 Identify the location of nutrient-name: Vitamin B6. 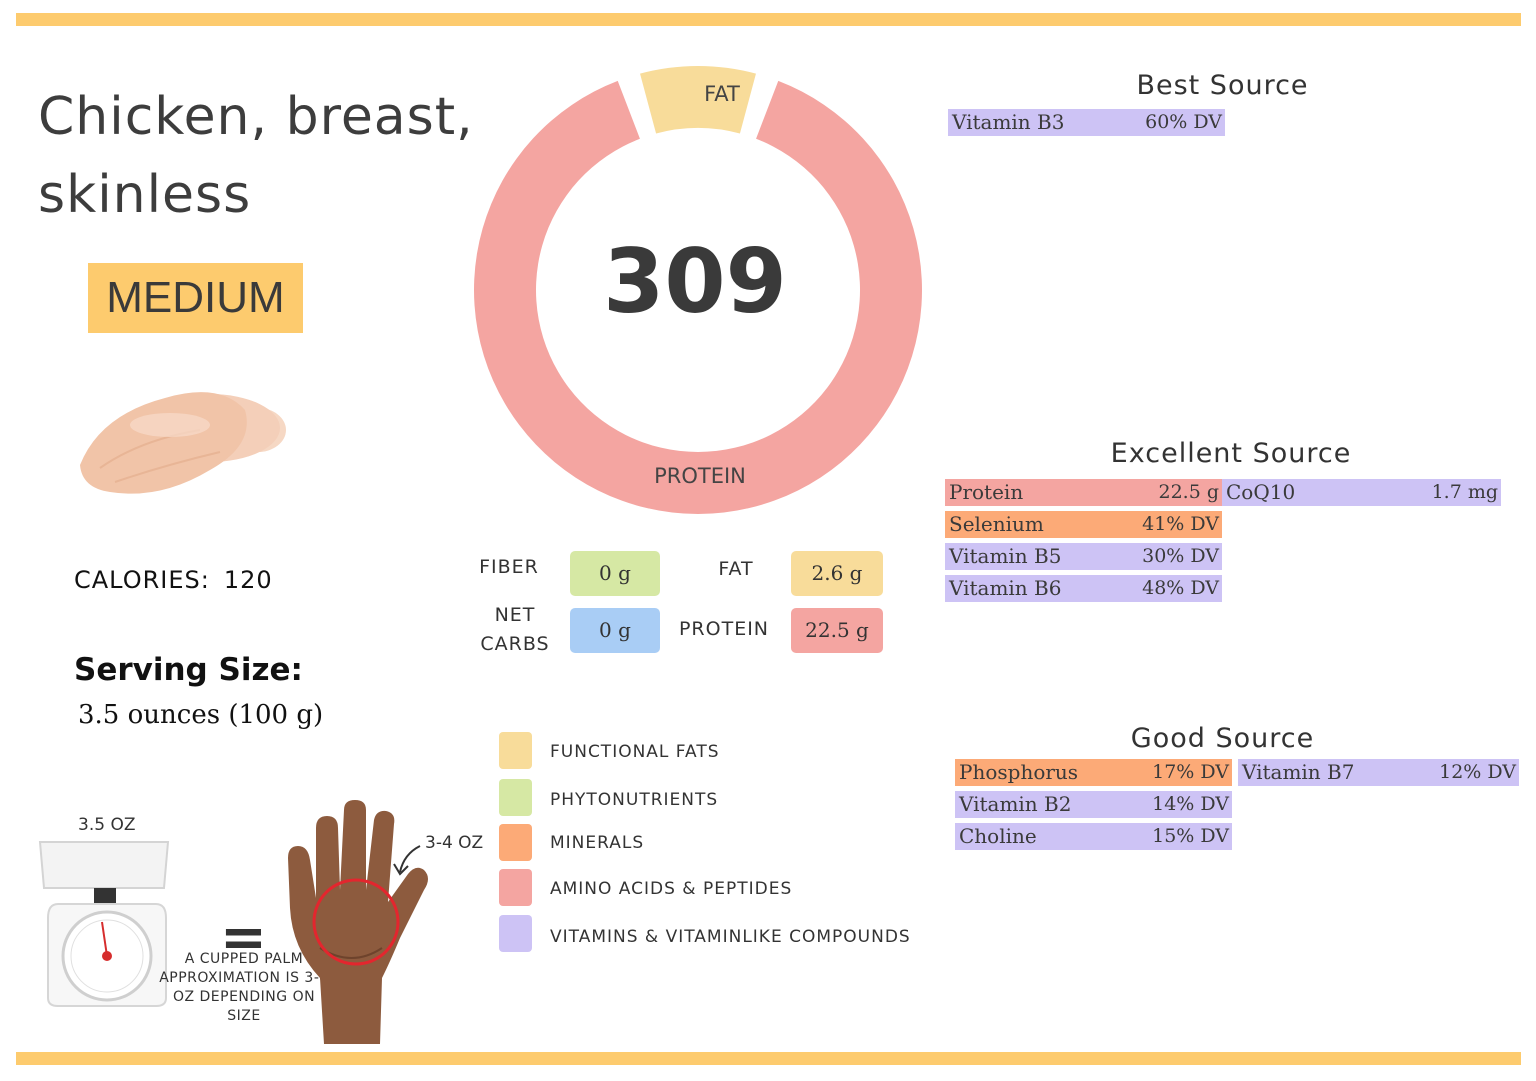
(1005, 588).